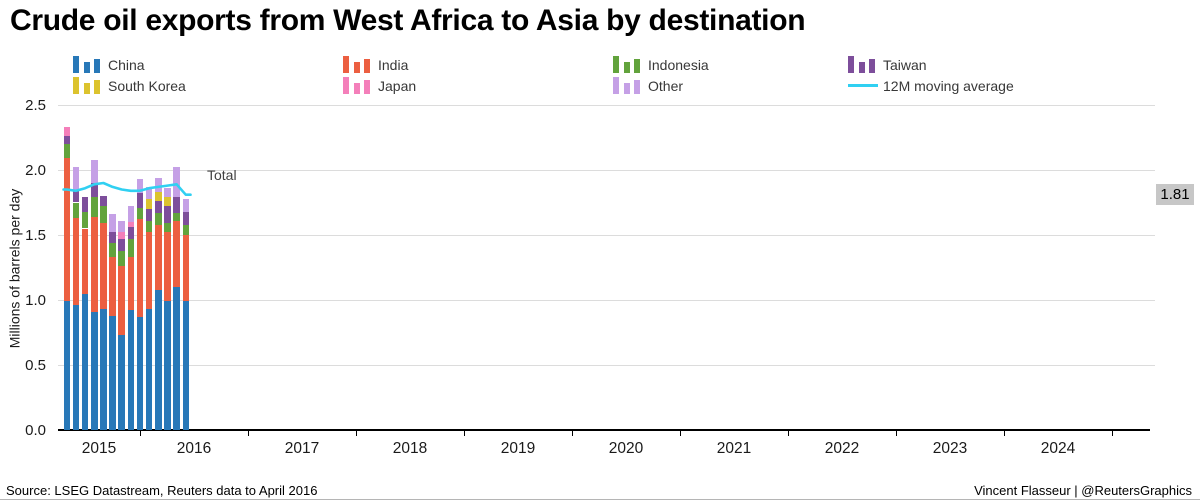 This screenshot has width=1200, height=500. Describe the element at coordinates (129, 85) in the screenshot. I see `legend-item-south-korea: South Korea` at that location.